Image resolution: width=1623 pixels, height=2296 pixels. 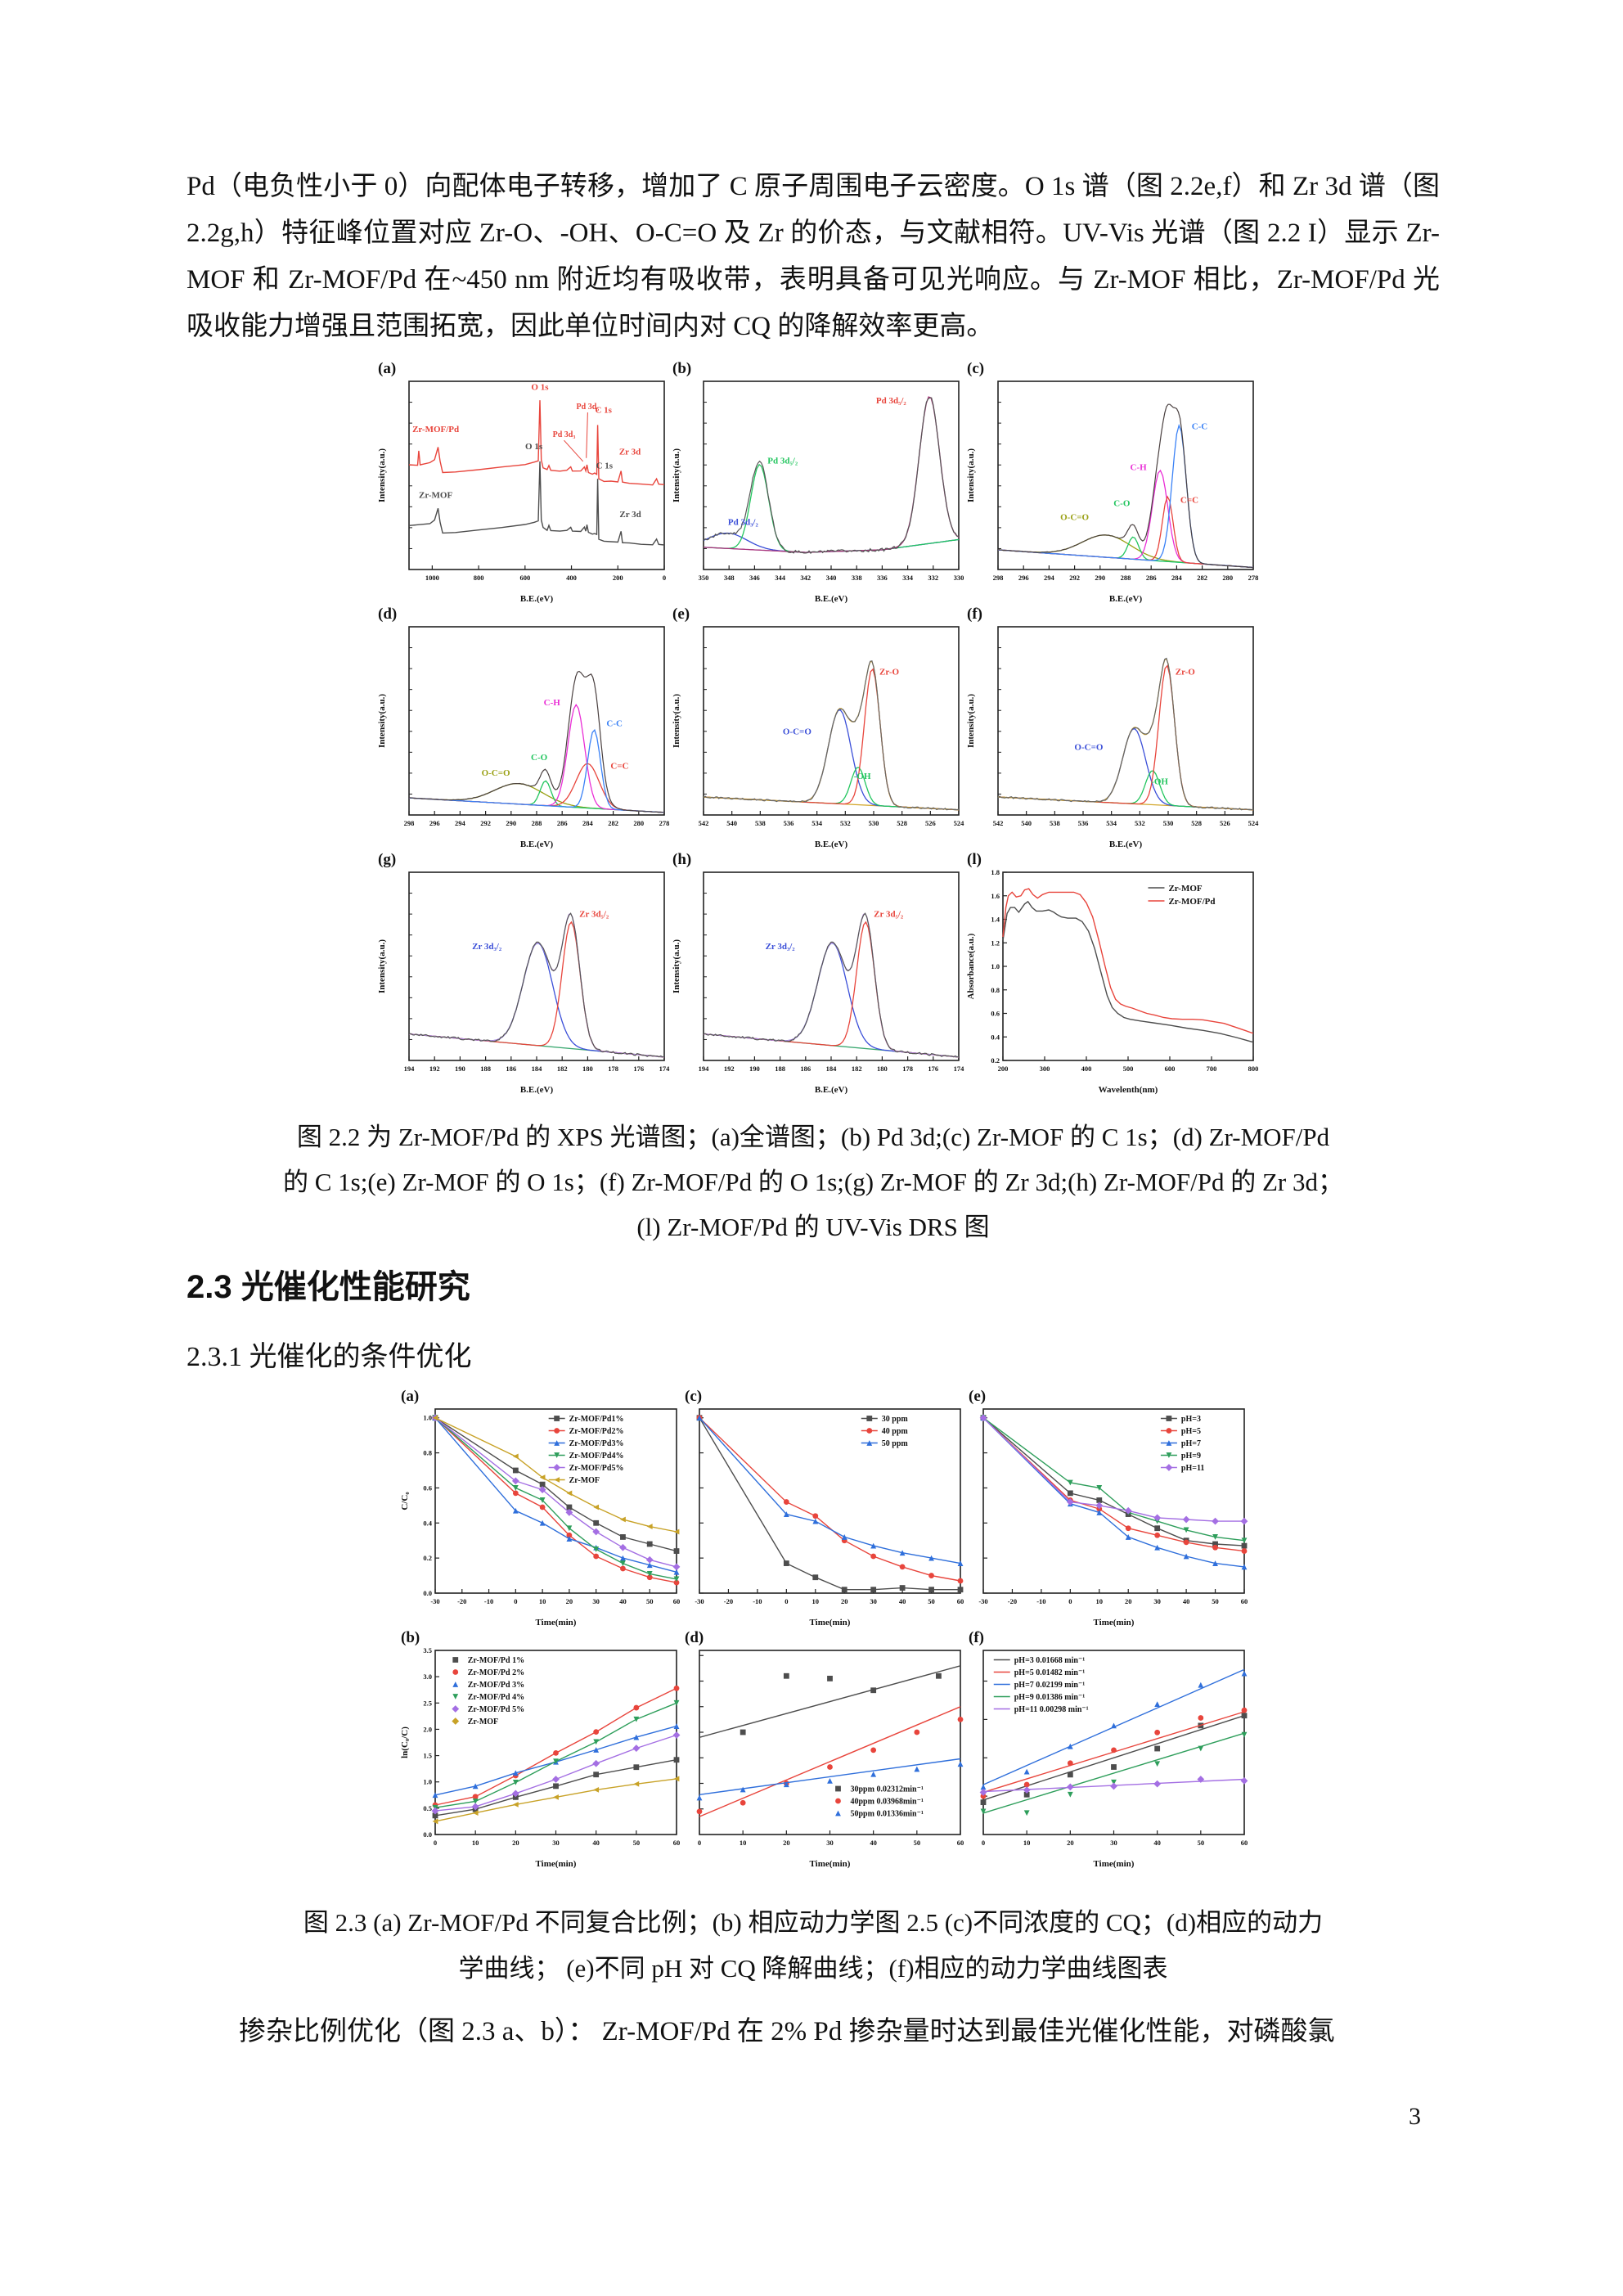 I want to click on svg-text: 0.2, so click(x=428, y=1558).